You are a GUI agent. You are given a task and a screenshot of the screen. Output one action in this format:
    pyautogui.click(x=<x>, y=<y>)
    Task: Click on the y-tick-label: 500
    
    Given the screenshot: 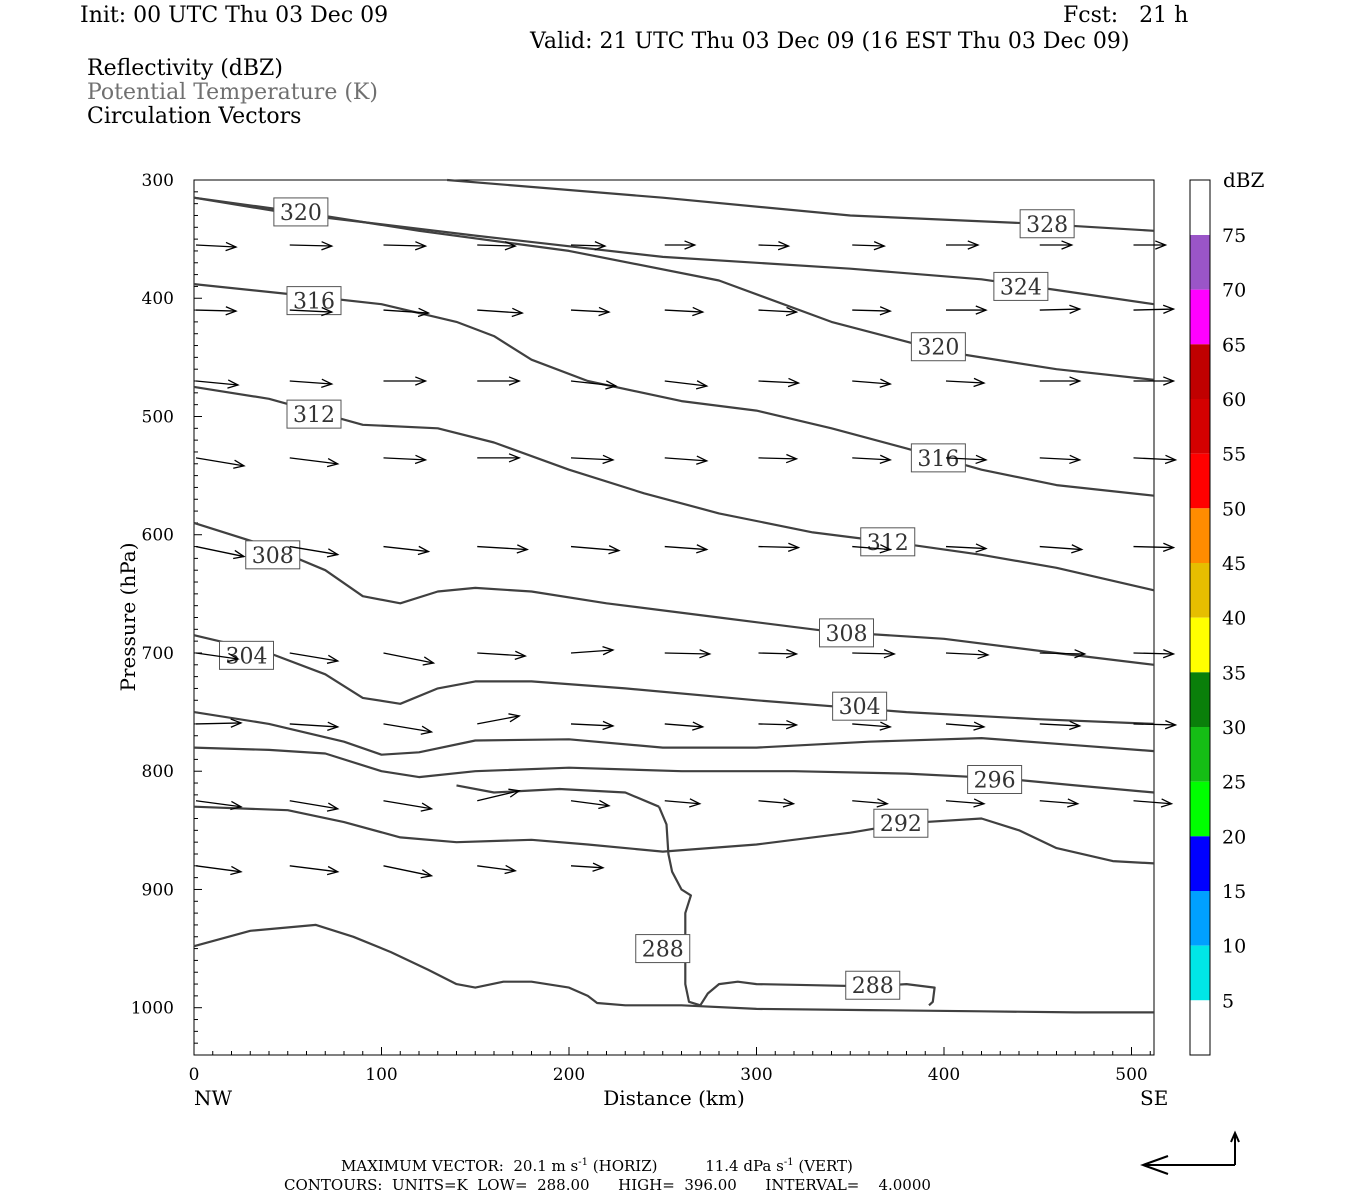 What is the action you would take?
    pyautogui.click(x=158, y=417)
    